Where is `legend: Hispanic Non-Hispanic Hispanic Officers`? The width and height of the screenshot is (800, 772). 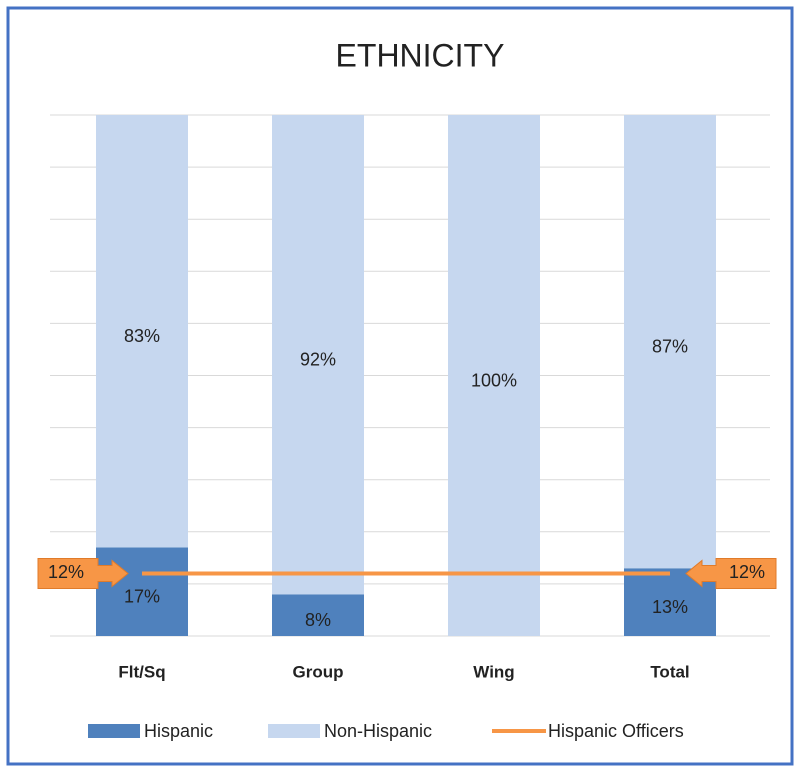 legend: Hispanic Non-Hispanic Hispanic Officers is located at coordinates (386, 731).